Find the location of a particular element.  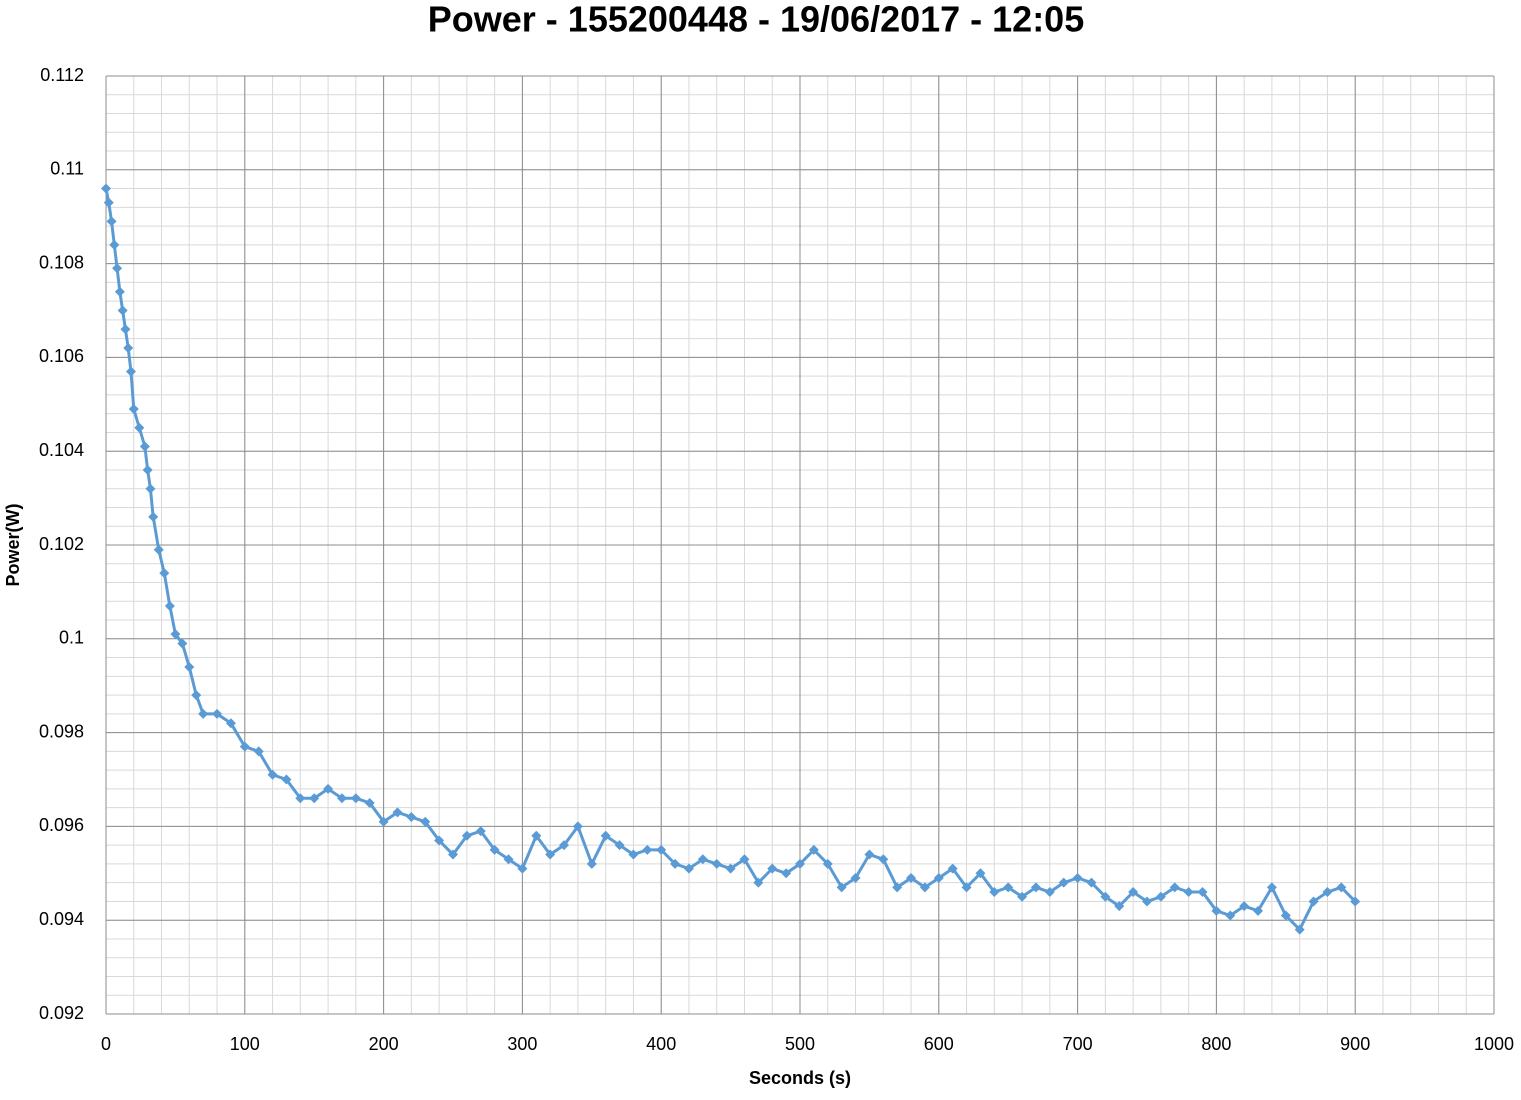

y-tick-label: 0.098 is located at coordinates (61, 731).